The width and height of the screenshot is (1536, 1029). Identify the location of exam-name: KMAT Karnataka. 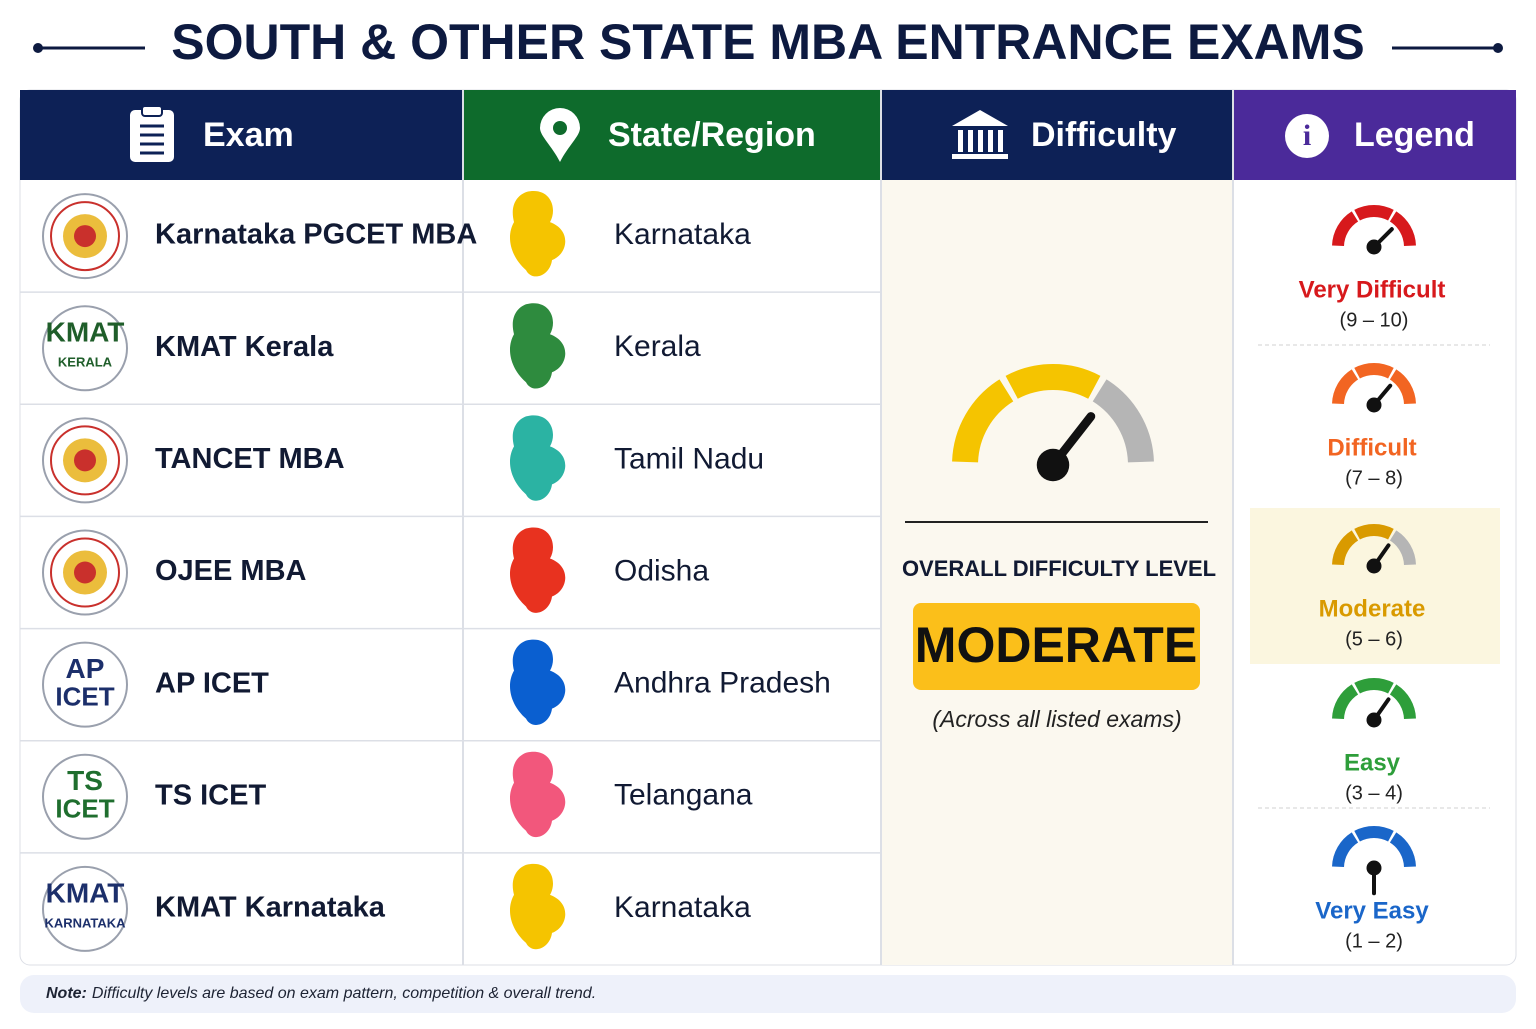
(270, 908).